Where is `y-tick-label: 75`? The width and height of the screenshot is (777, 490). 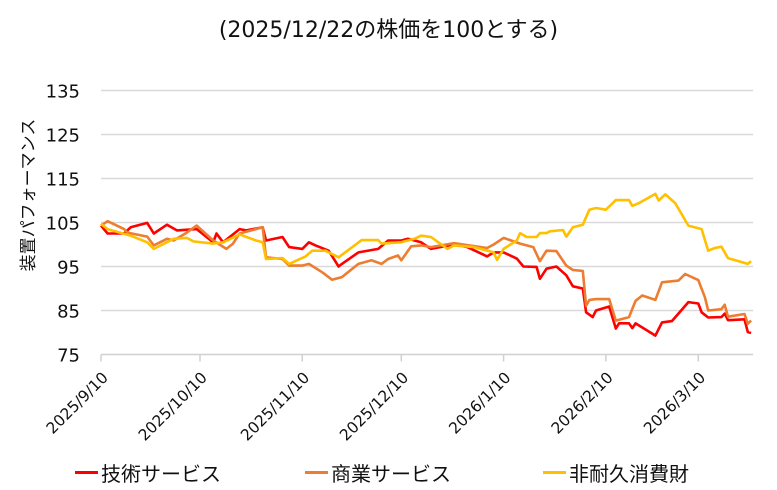
y-tick-label: 75 is located at coordinates (68, 356).